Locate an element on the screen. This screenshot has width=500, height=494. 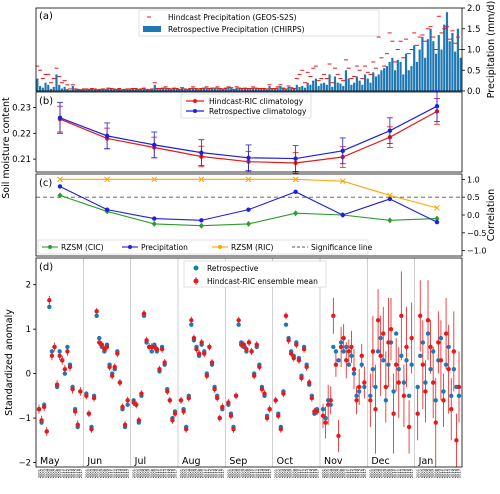
legend-marker is located at coordinates (220, 247).